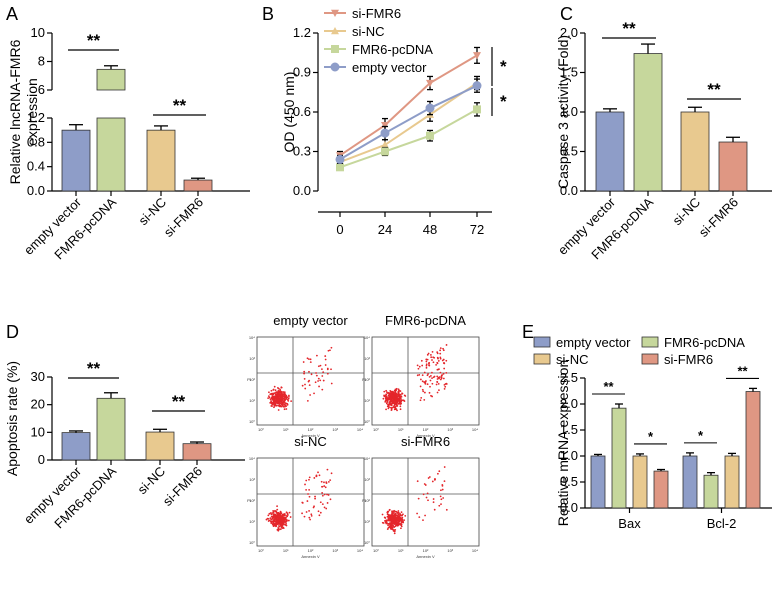  Describe the element at coordinates (310, 441) in the screenshot. I see `flow-panel-3-title: si-NC` at that location.